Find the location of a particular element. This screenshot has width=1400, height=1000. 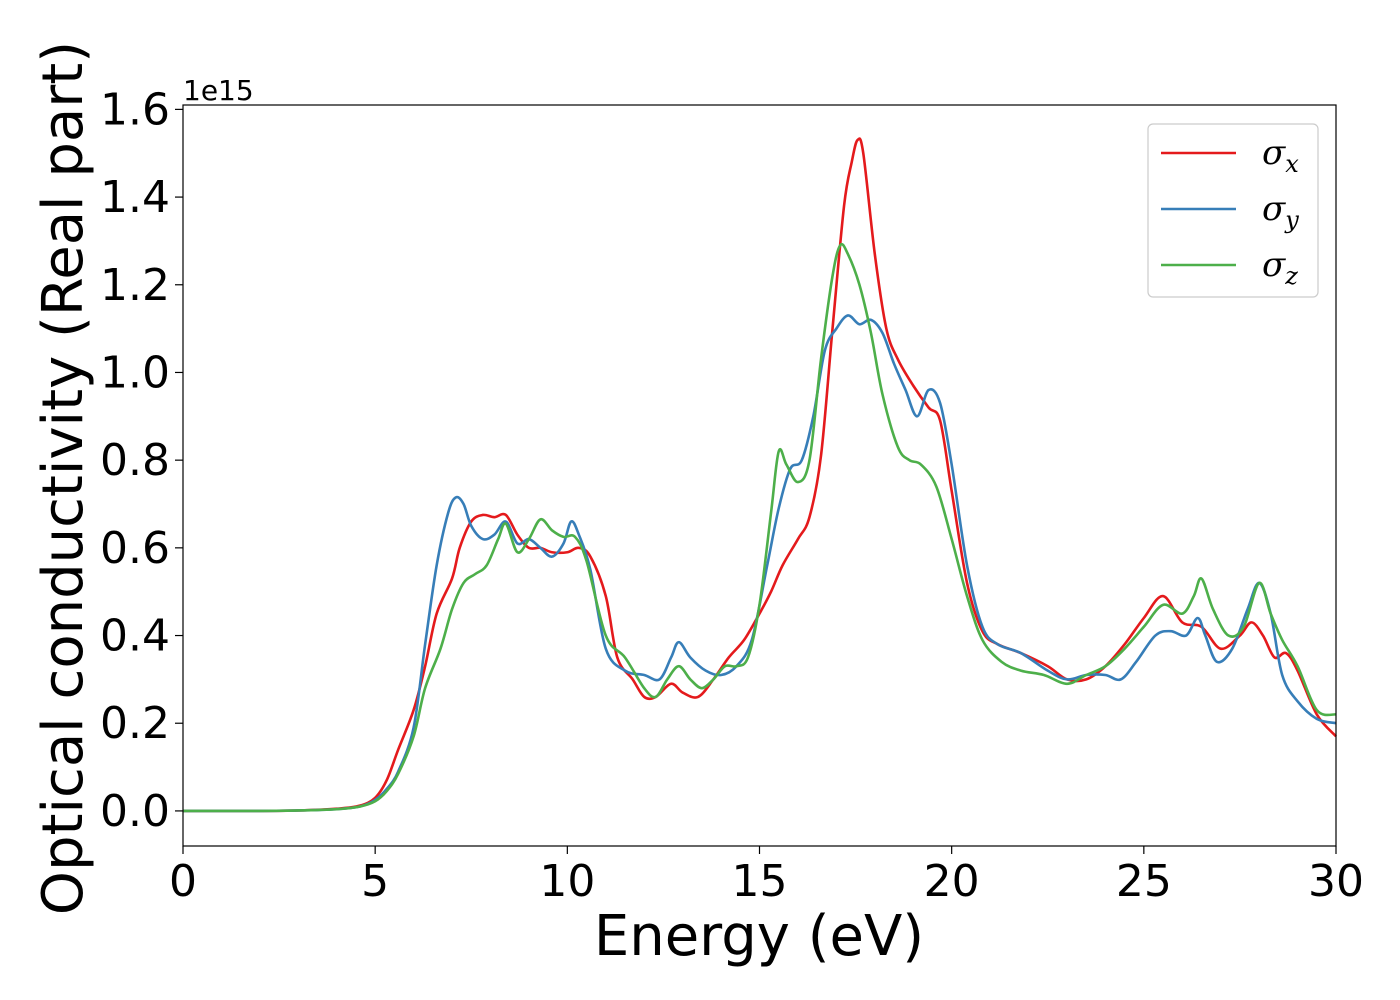

legend-label-y: σy is located at coordinates (1280, 211).